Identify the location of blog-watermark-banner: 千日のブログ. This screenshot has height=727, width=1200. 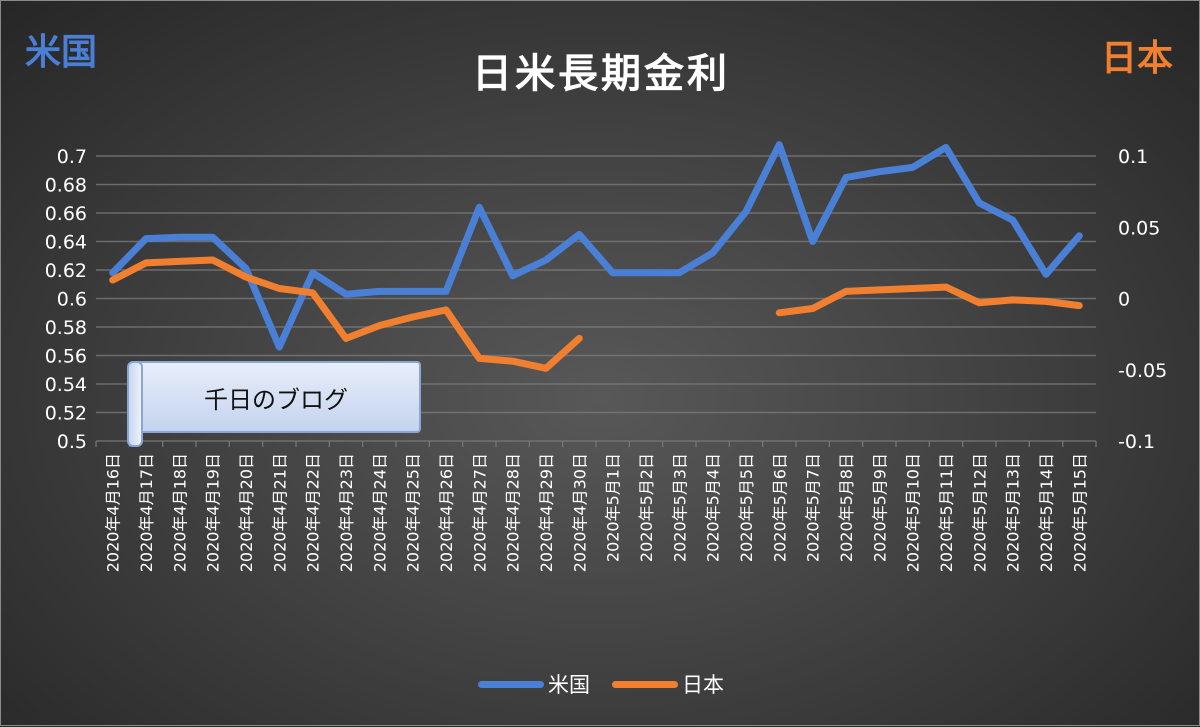
(274, 404).